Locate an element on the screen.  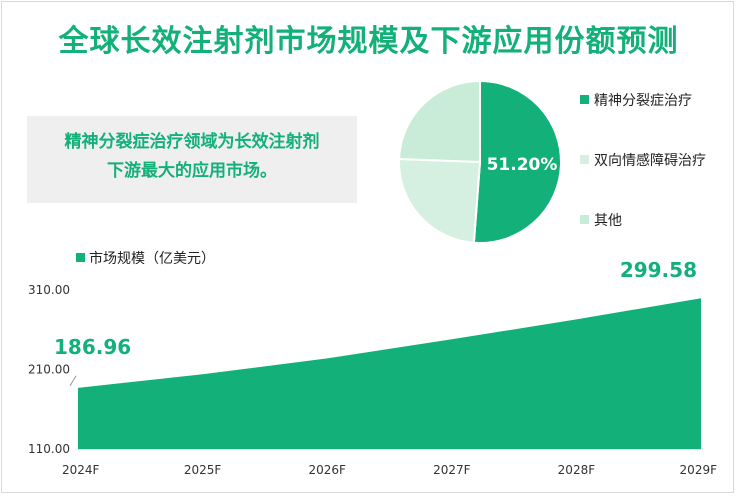
legend-swatch-schizophrenia is located at coordinates (584, 99).